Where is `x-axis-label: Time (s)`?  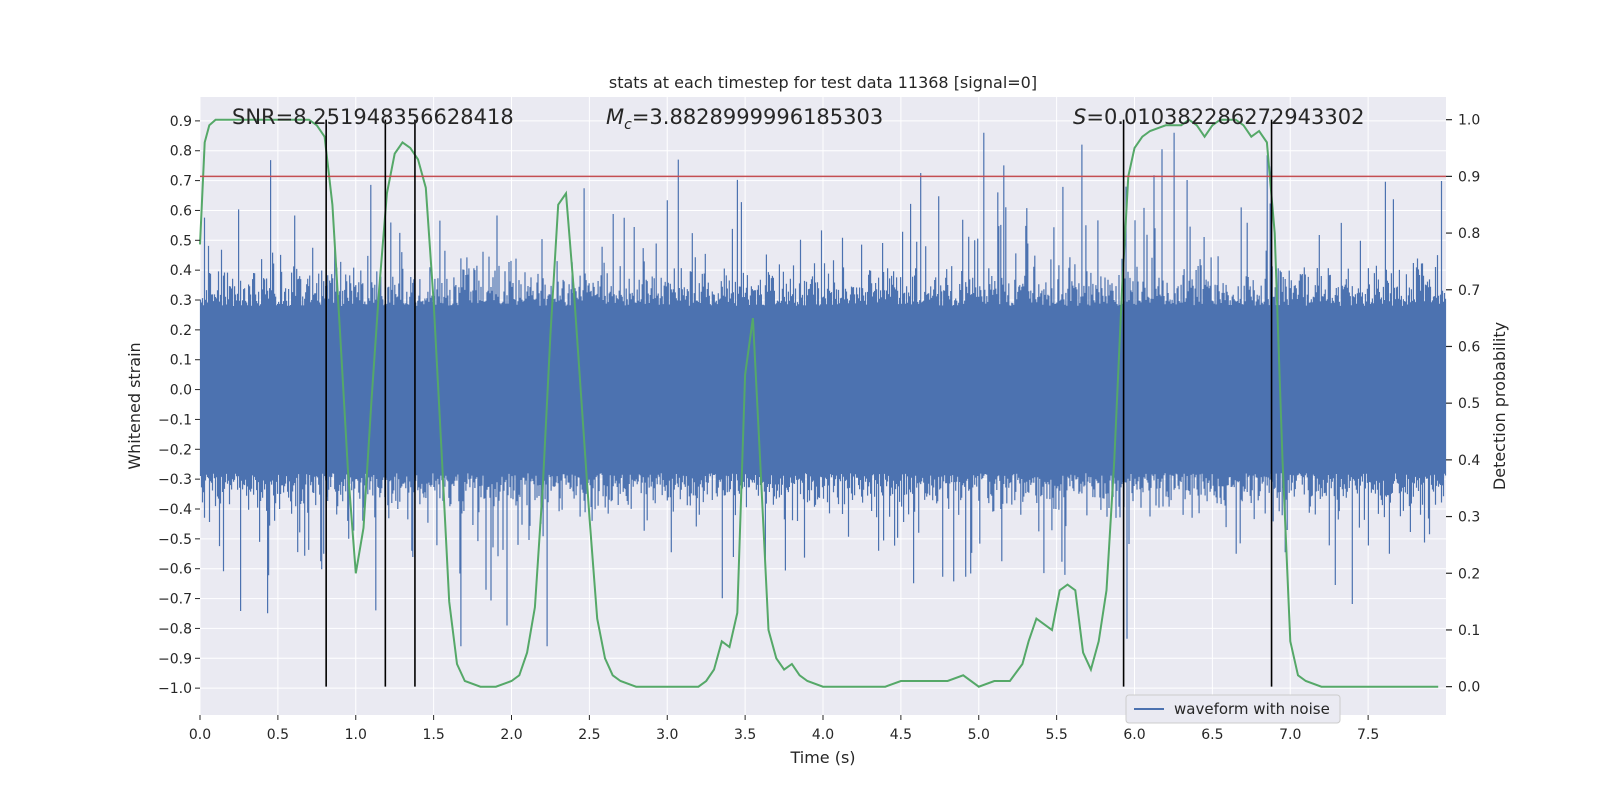 x-axis-label: Time (s) is located at coordinates (822, 757).